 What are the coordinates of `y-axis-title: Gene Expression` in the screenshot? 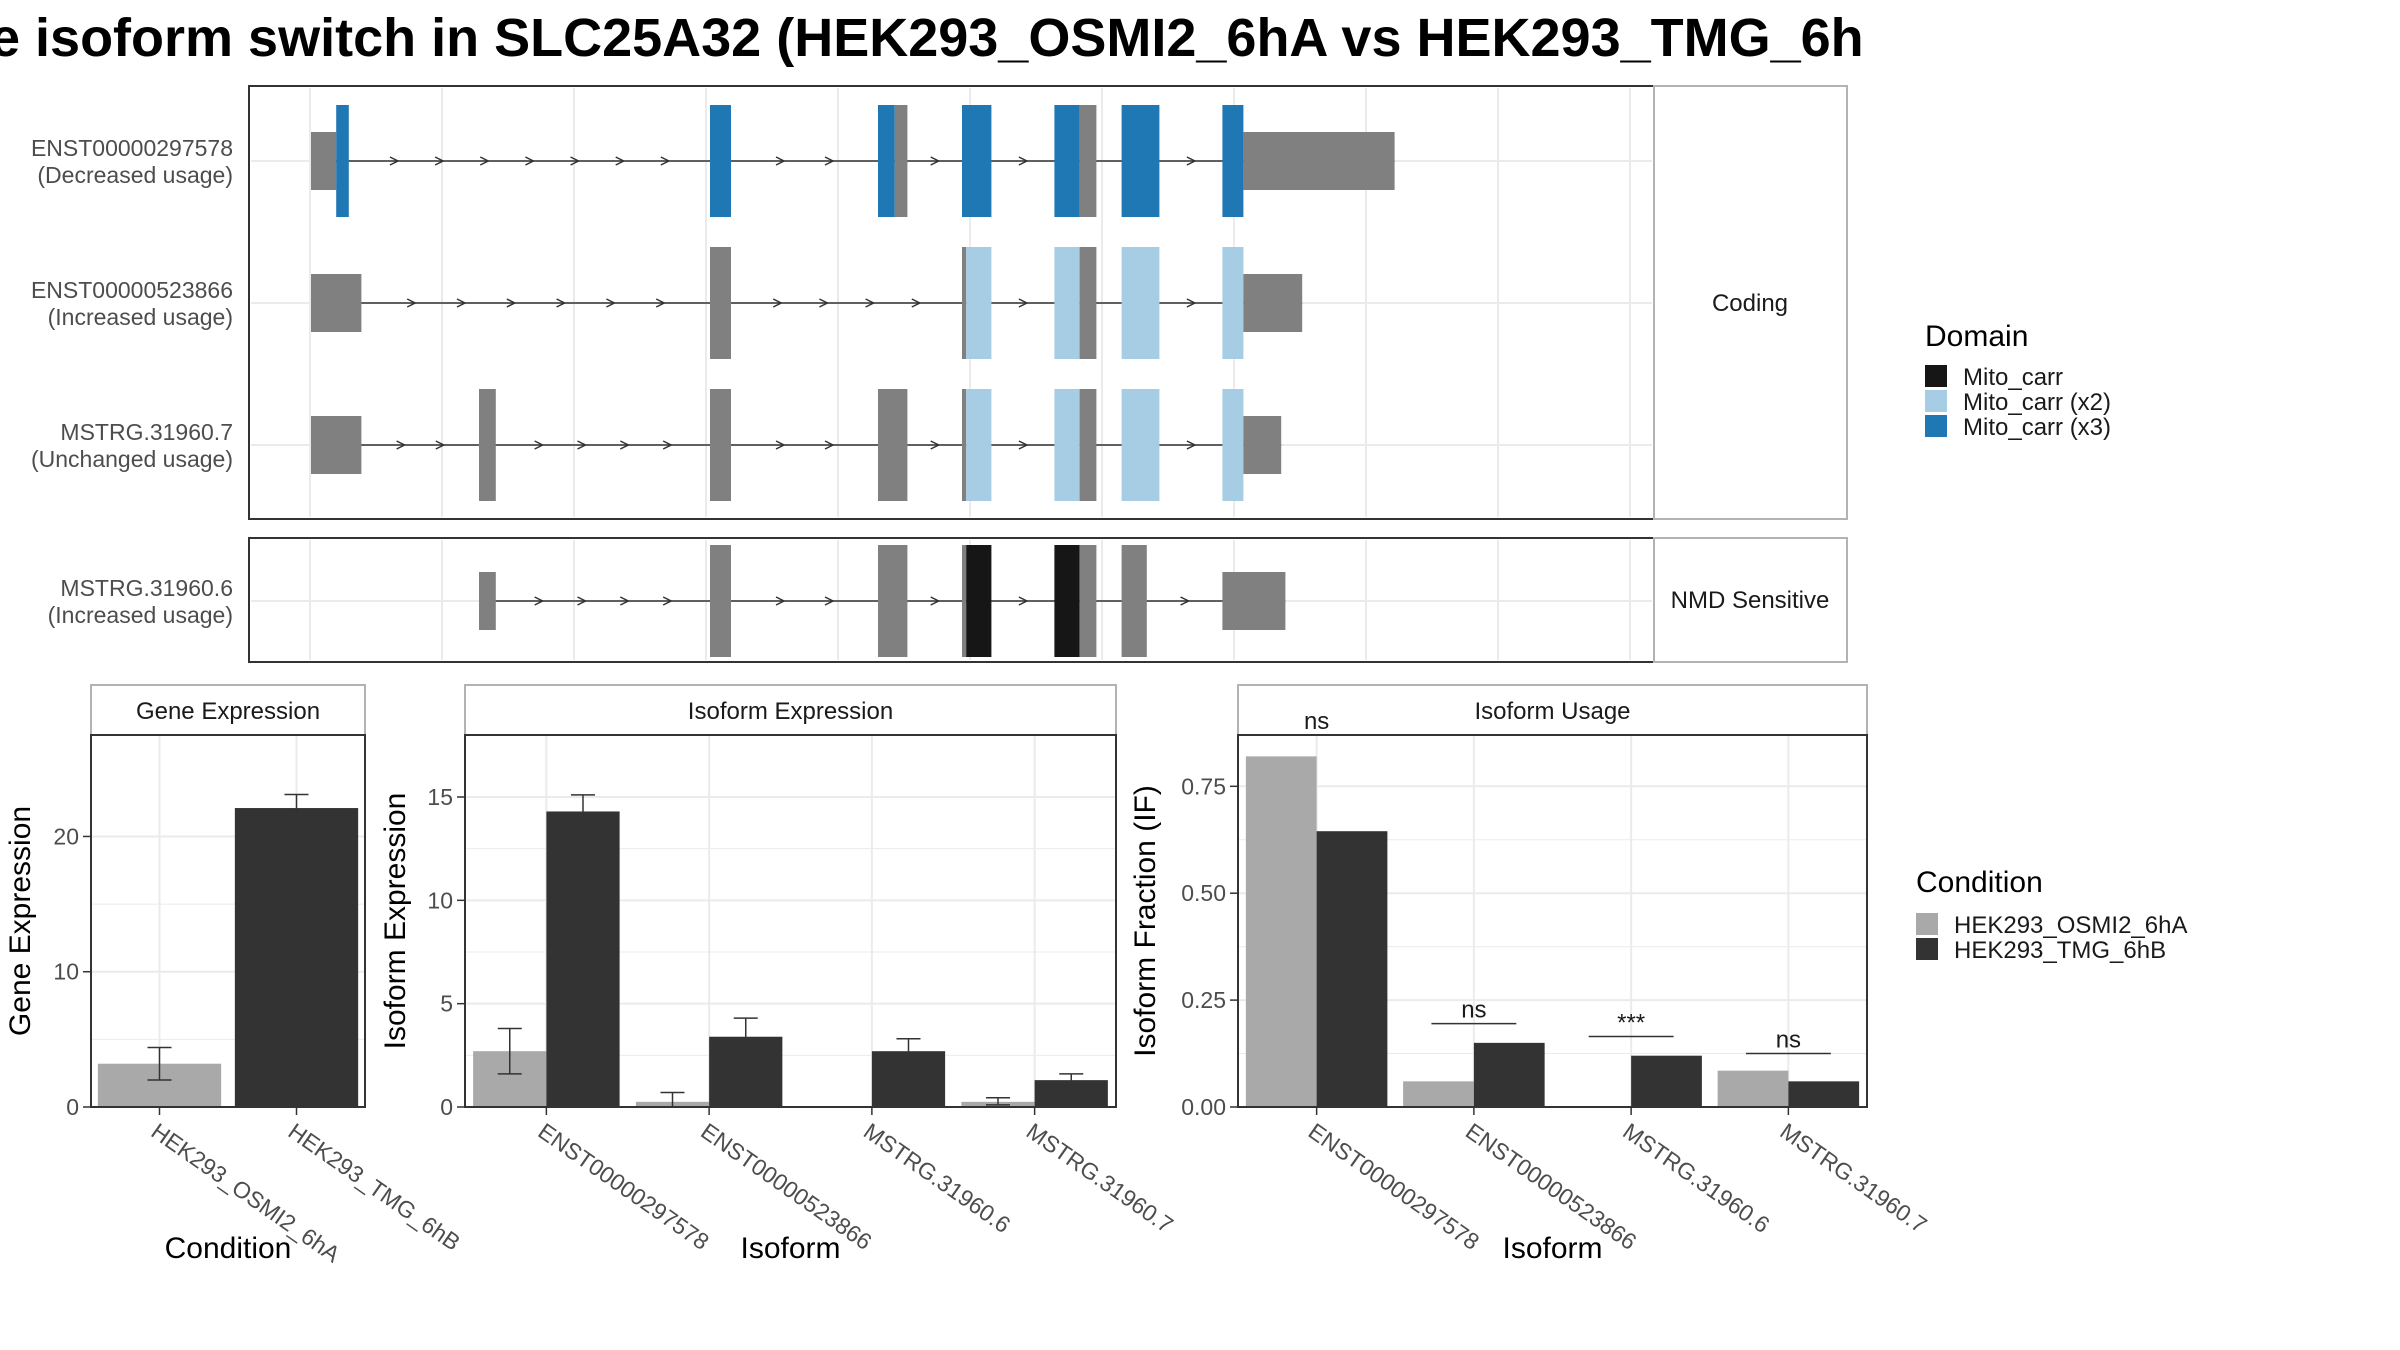 It's located at (20, 921).